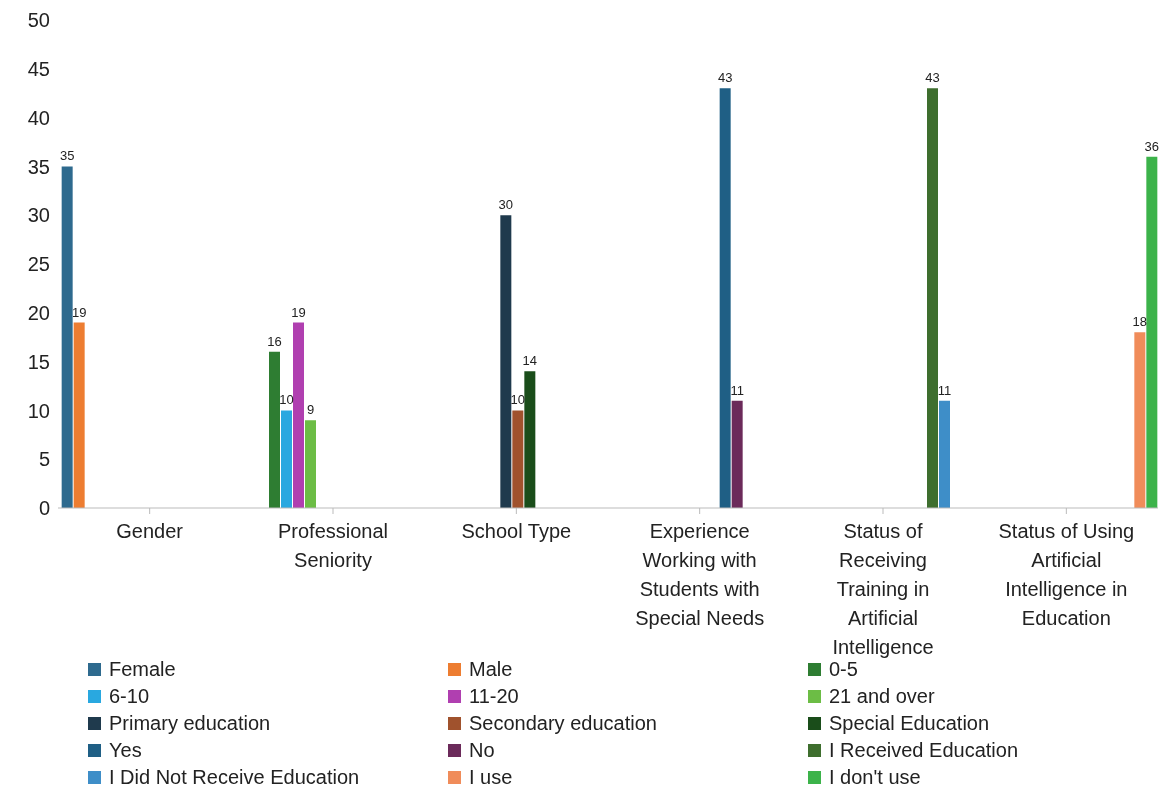 This screenshot has height=810, width=1170. Describe the element at coordinates (234, 777) in the screenshot. I see `legend-label: I Did Not Receive Education` at that location.